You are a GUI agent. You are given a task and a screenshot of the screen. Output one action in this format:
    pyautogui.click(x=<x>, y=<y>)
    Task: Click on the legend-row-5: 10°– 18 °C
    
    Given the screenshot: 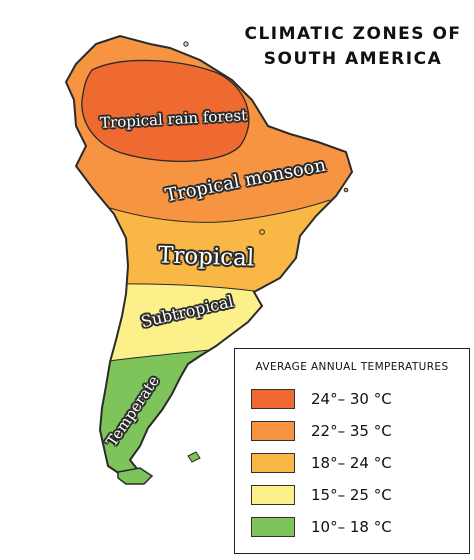 What is the action you would take?
    pyautogui.click(x=356, y=528)
    